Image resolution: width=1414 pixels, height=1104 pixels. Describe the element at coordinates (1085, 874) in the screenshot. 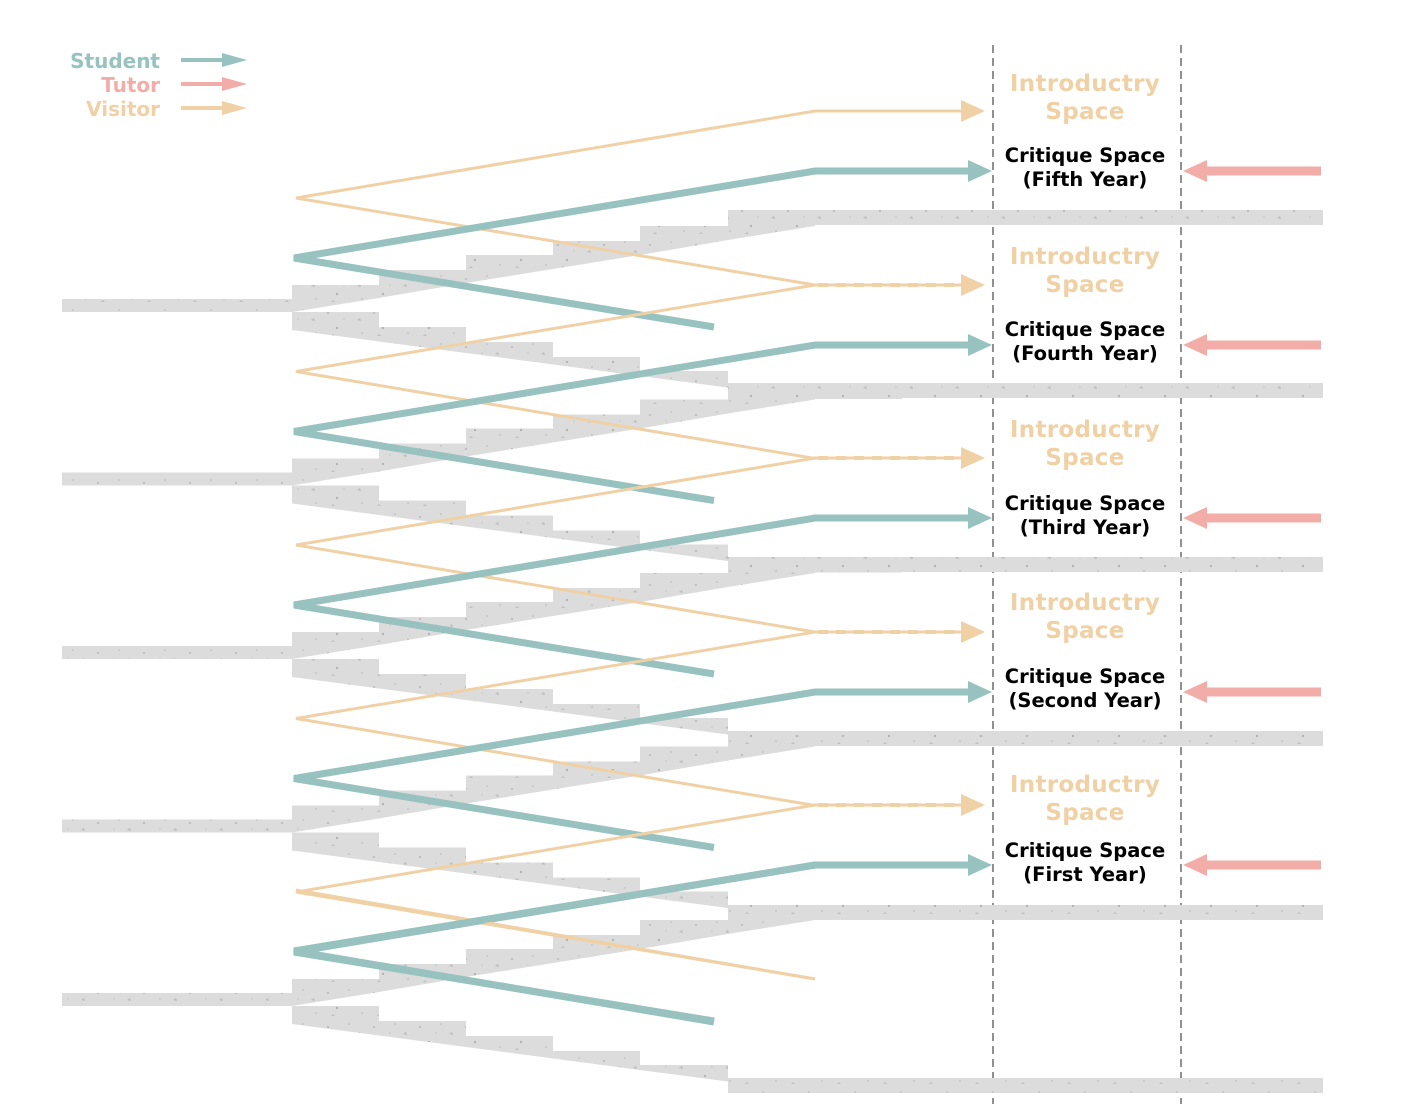

I see `critique-space-label-line2: (First Year)` at that location.